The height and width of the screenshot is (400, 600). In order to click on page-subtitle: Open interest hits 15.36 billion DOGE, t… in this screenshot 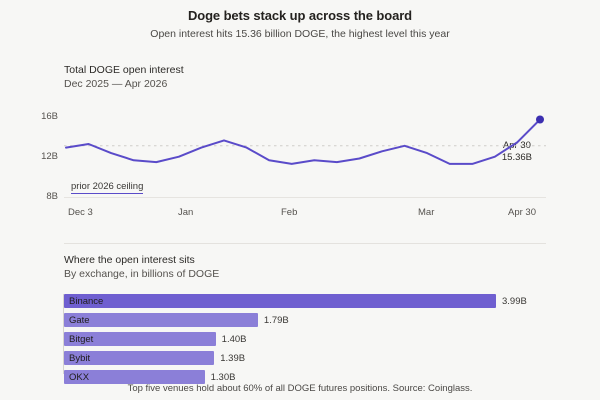, I will do `click(300, 34)`.